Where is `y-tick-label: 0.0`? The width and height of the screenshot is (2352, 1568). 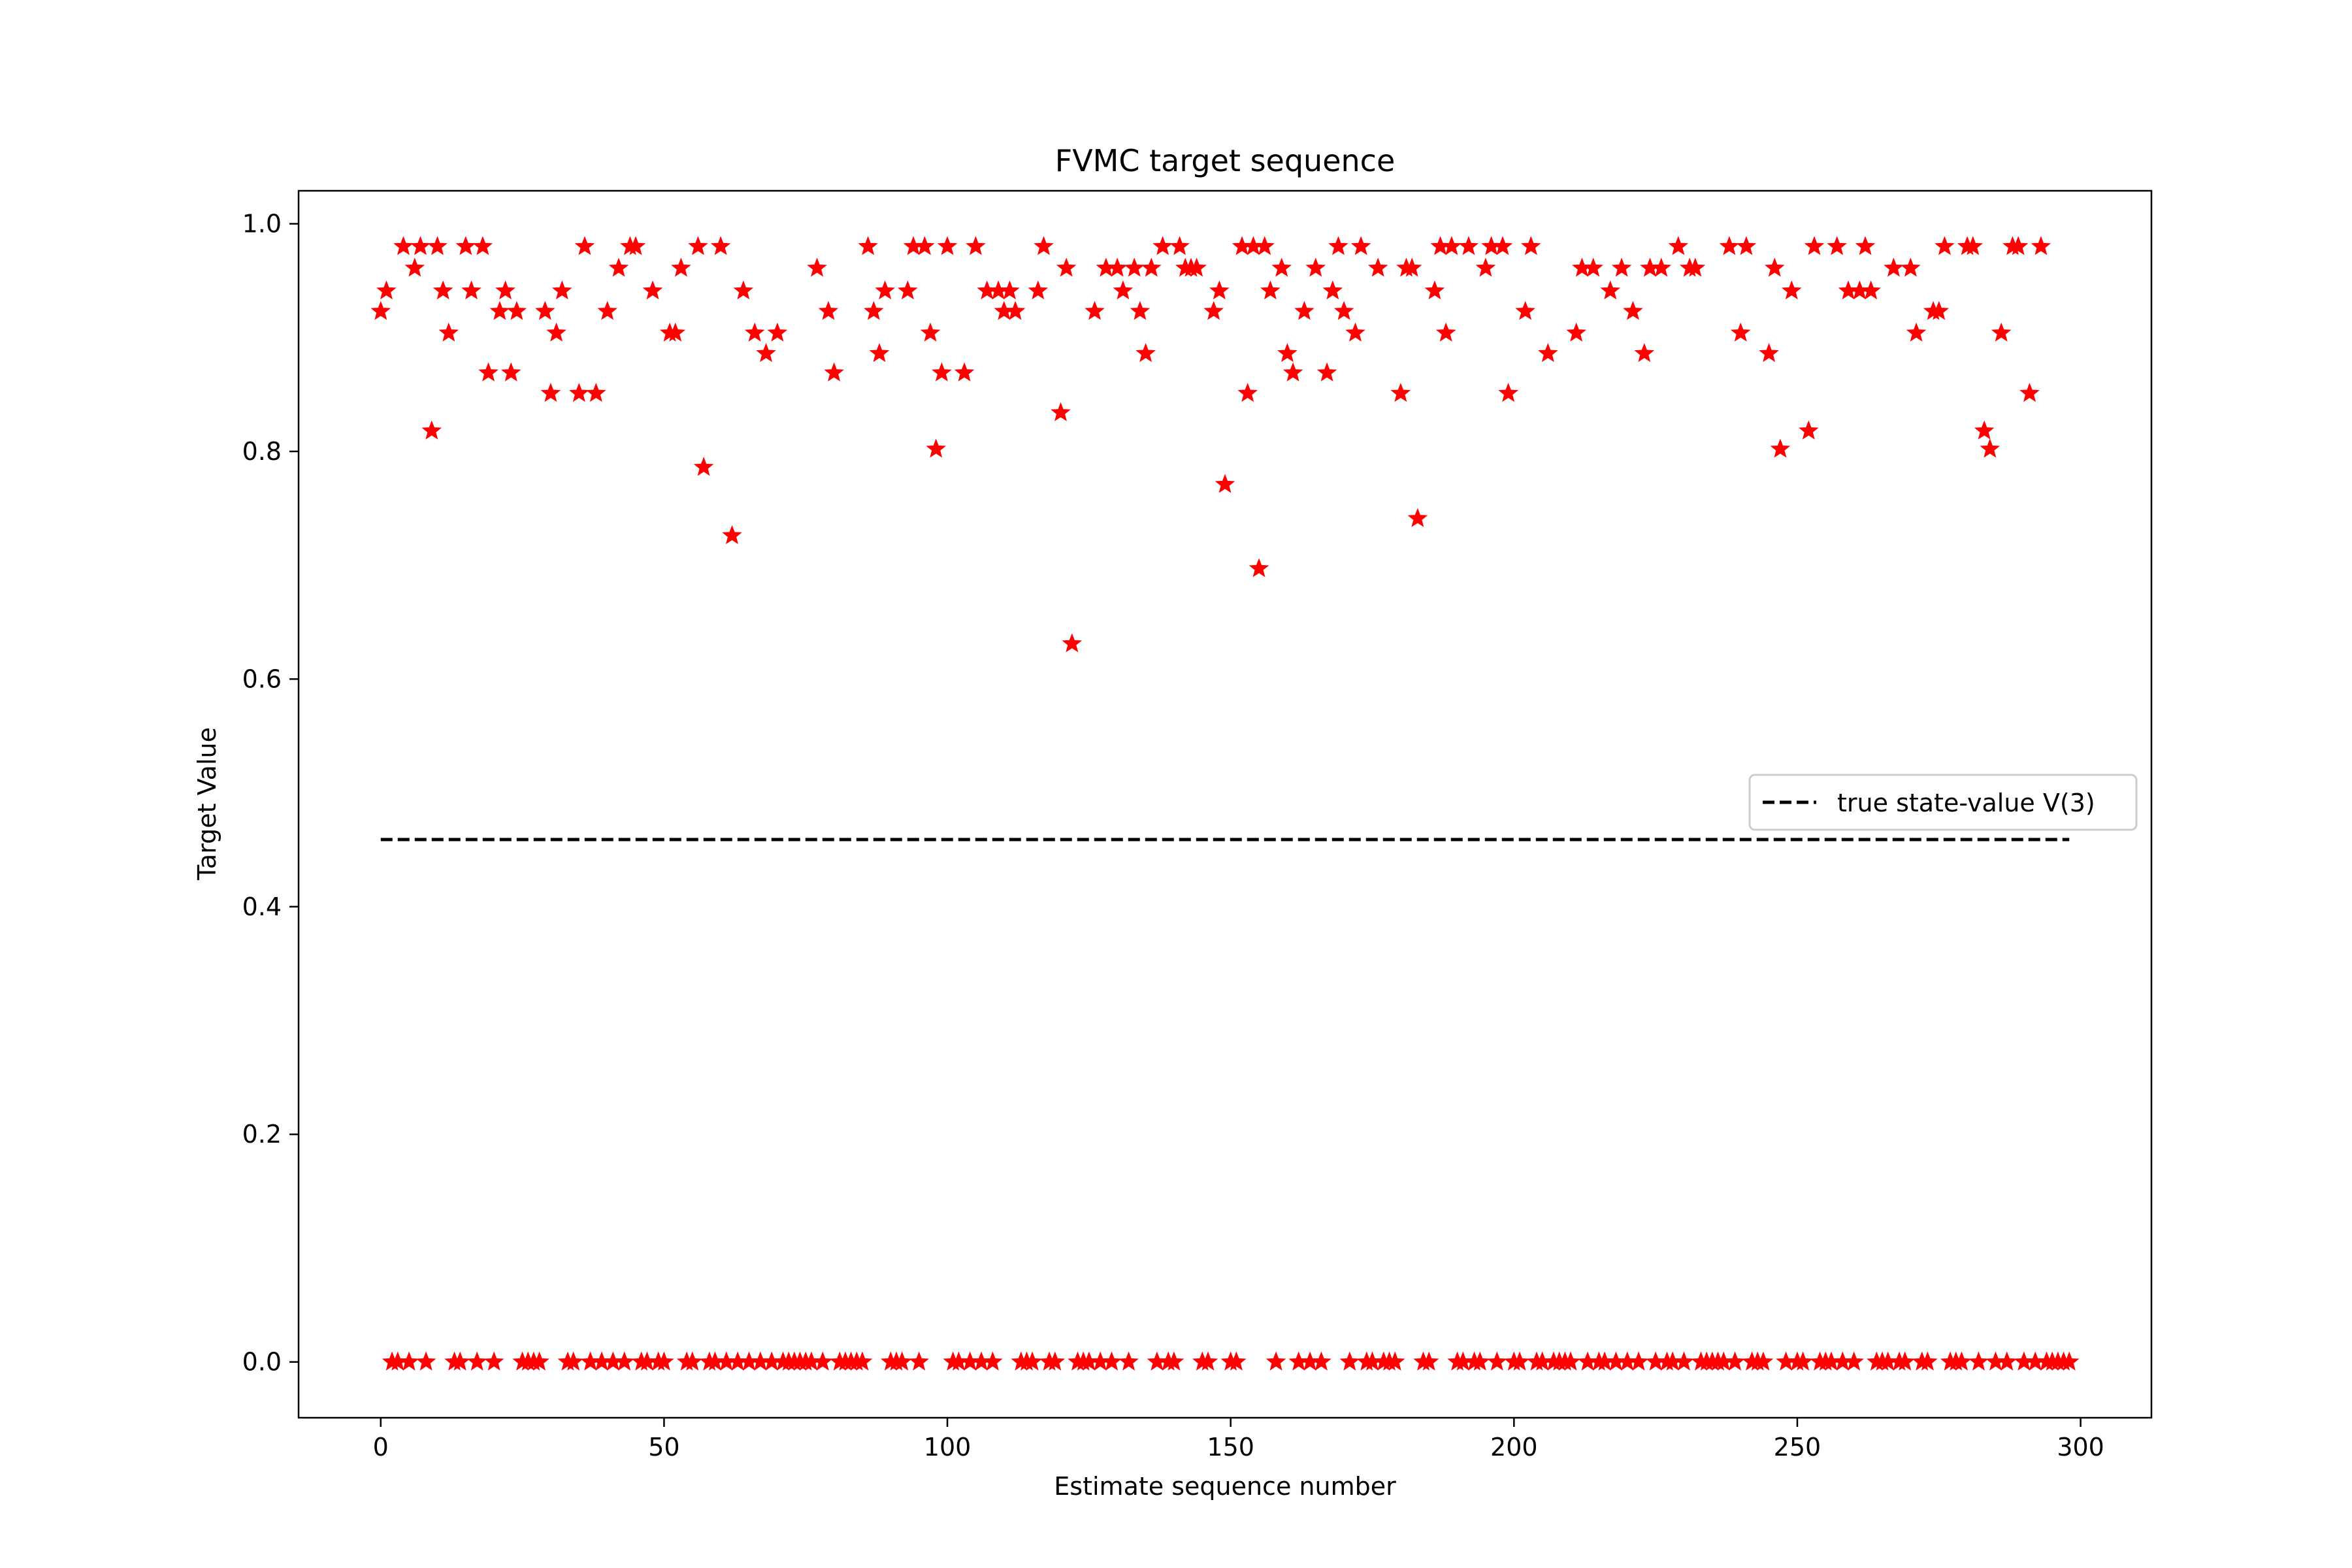
y-tick-label: 0.0 is located at coordinates (262, 1362).